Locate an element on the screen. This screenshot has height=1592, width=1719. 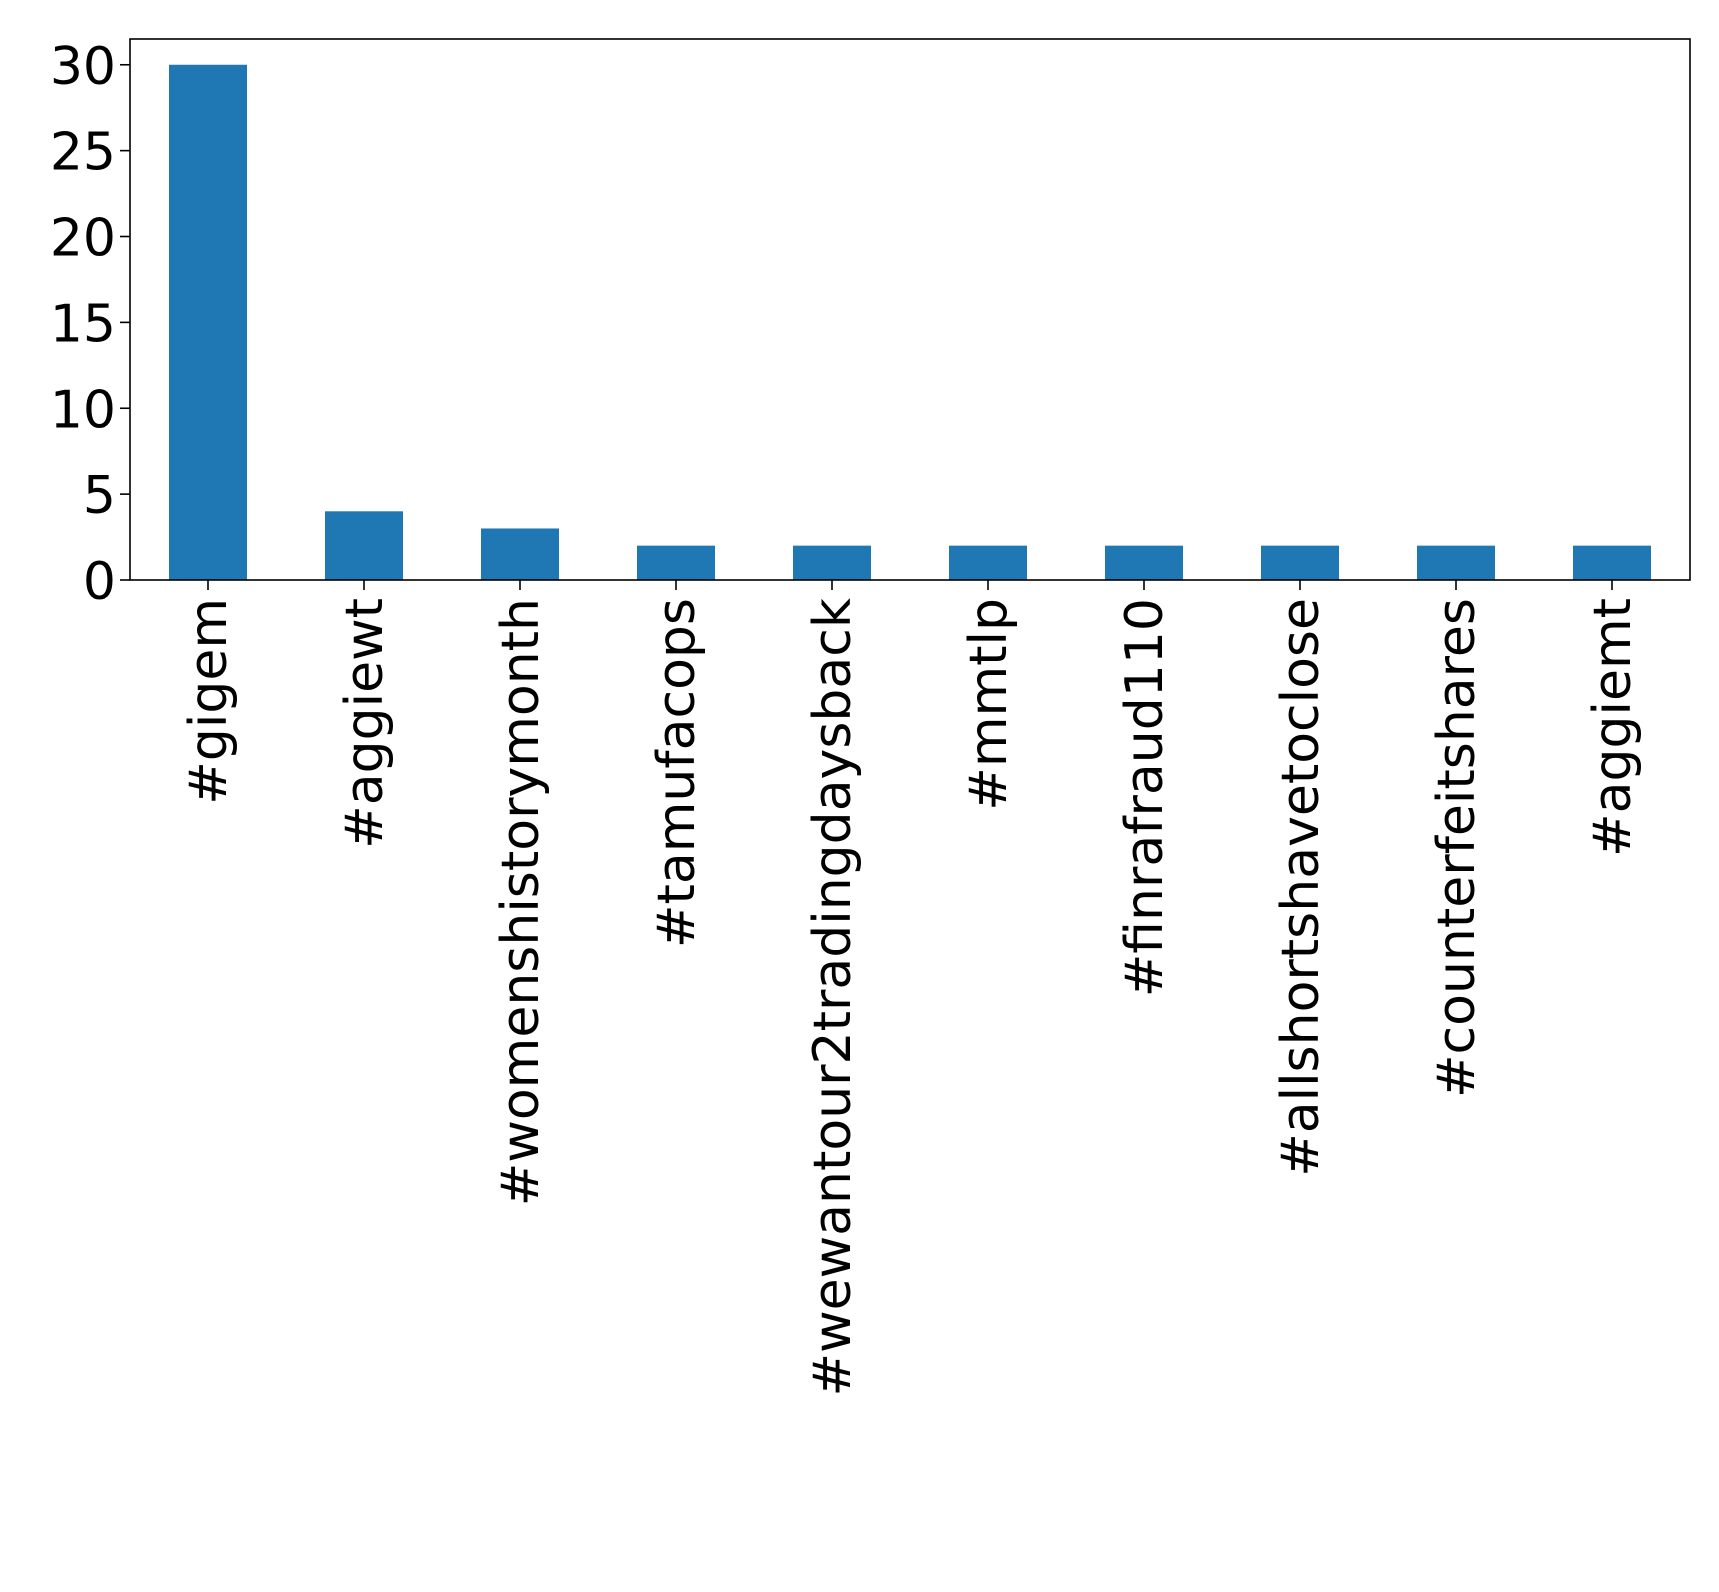
y-tick-label: 5 is located at coordinates (99, 496).